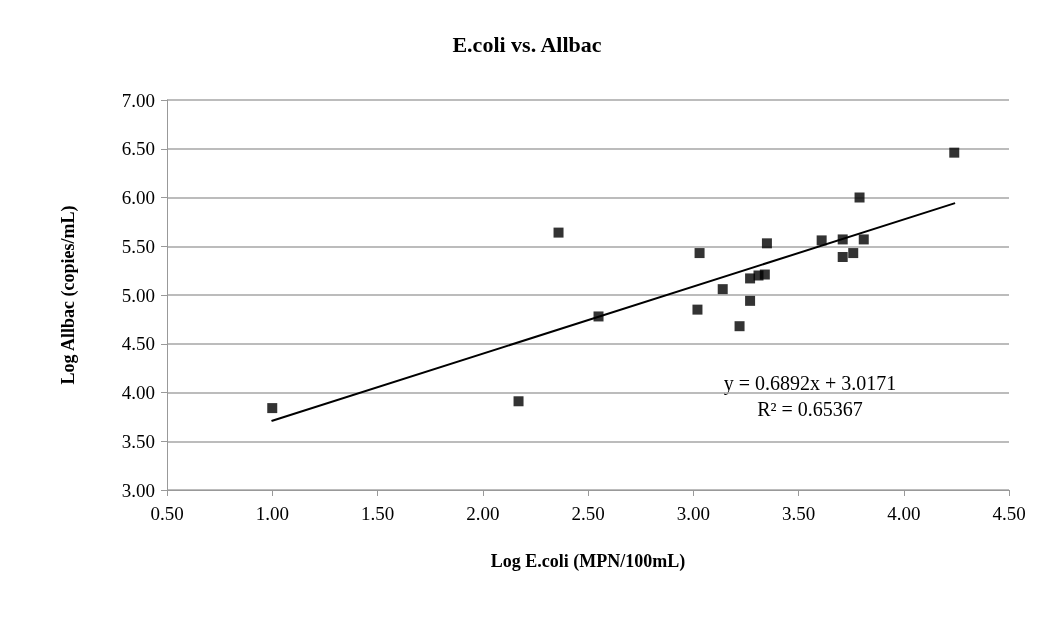  I want to click on y-tick-label: 7.00, so click(138, 100).